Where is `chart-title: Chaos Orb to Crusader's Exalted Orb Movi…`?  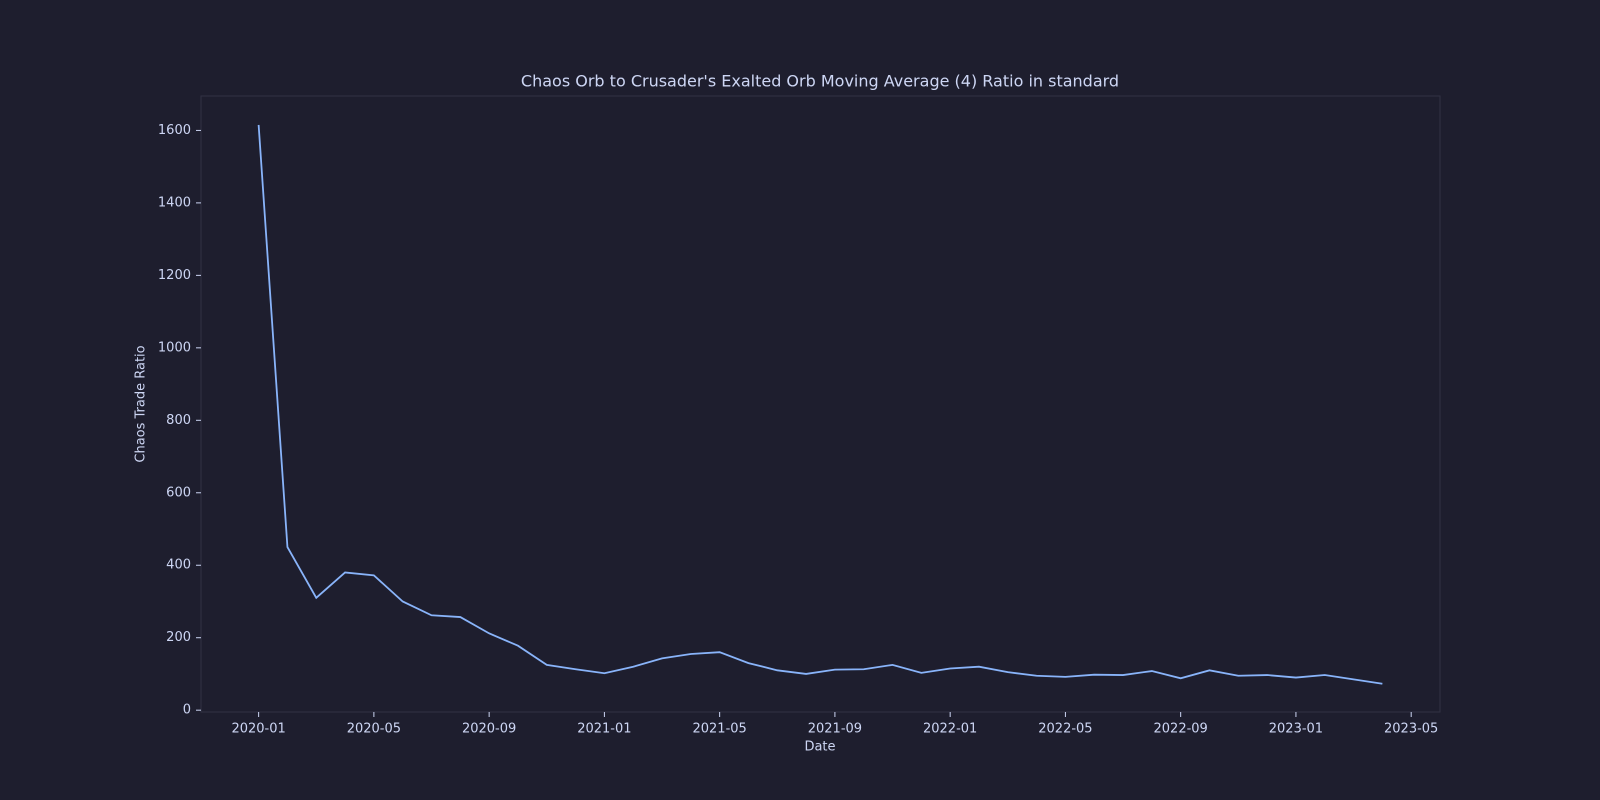 chart-title: Chaos Orb to Crusader's Exalted Orb Movi… is located at coordinates (820, 81).